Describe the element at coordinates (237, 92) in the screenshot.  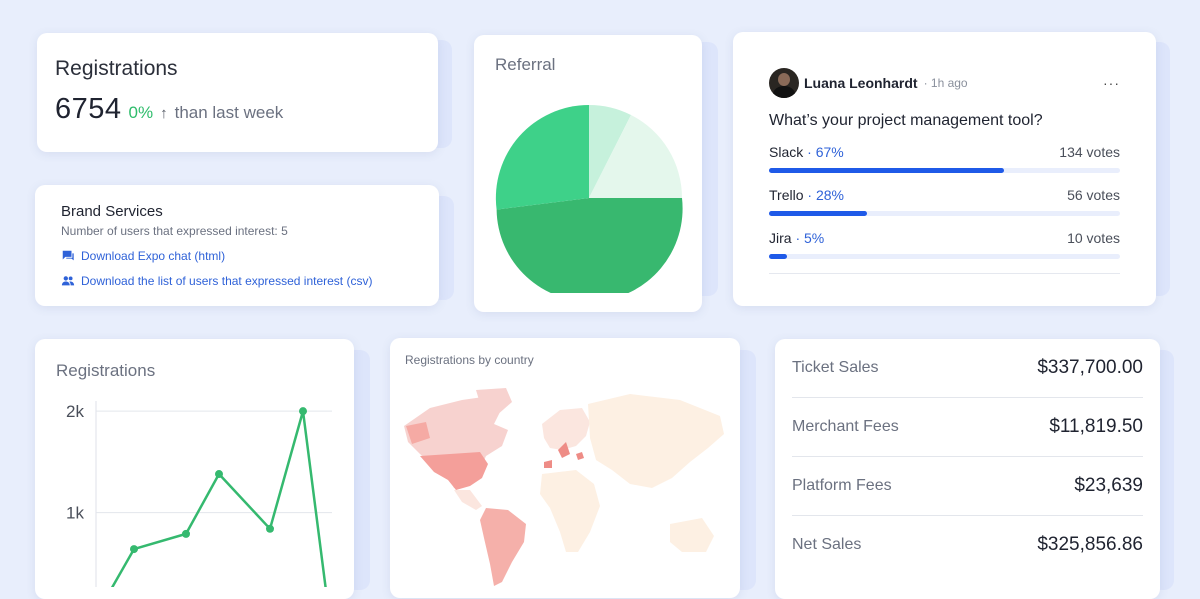
I see `registrations-summary-card: Registrations 6754 0% ↑ than last week` at that location.